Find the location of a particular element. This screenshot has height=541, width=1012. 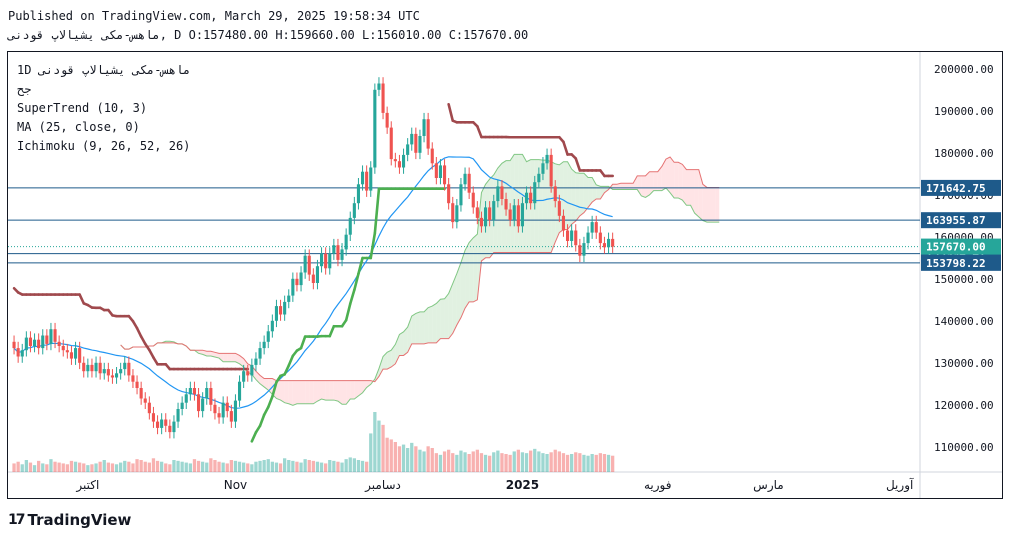

legend-supertrend: SuperTrend (10, 3) is located at coordinates (82, 108).